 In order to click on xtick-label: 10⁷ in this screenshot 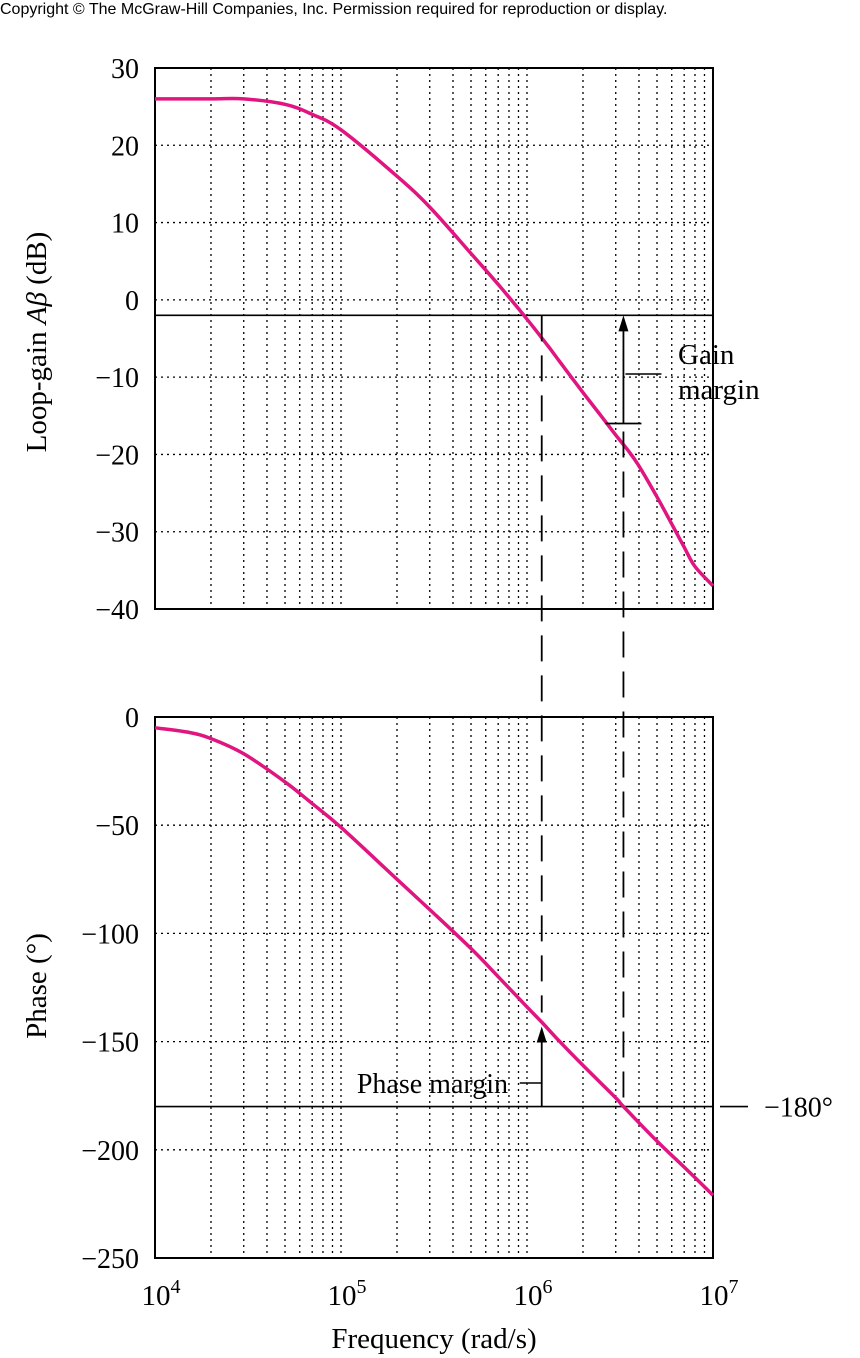, I will do `click(719, 1294)`.